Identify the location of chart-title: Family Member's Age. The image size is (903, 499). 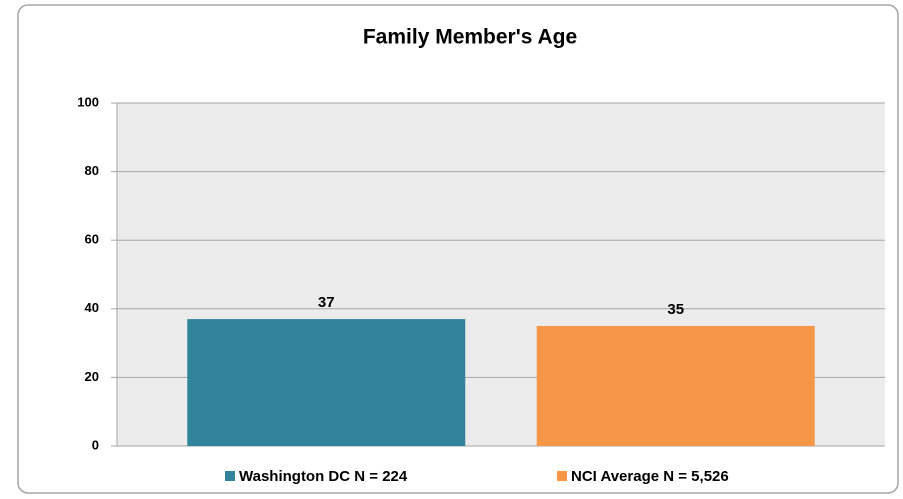
(470, 37).